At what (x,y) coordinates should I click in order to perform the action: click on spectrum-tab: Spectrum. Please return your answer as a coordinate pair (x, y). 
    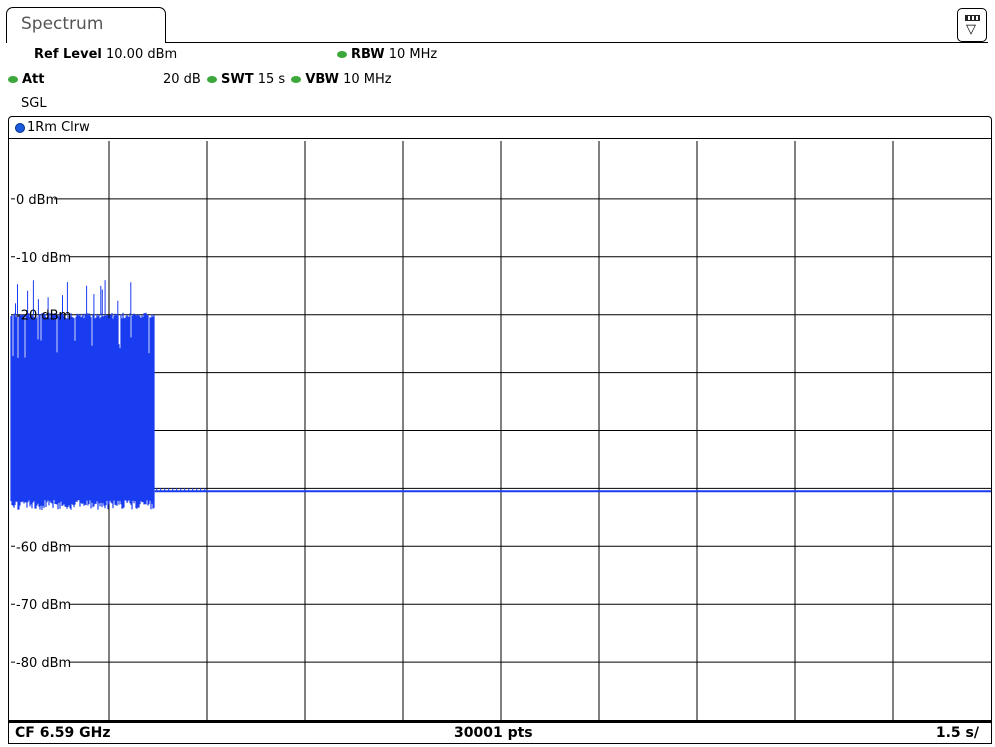
    Looking at the image, I should click on (86, 25).